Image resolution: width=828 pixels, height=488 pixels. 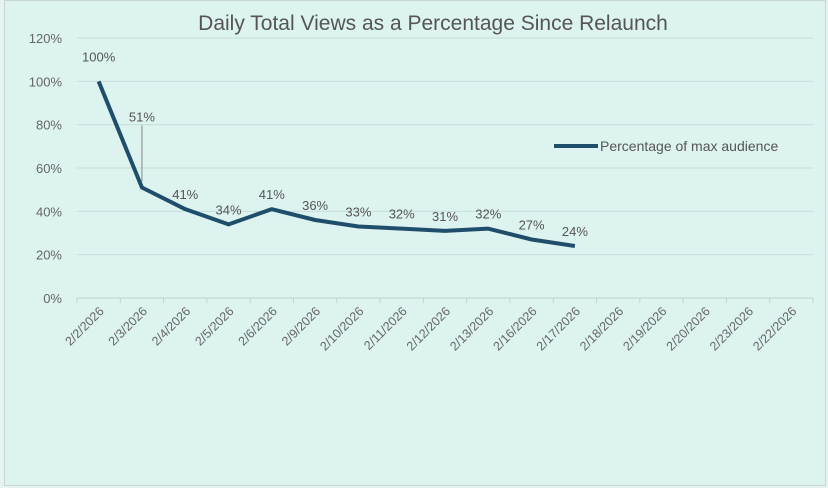 I want to click on data-label: 36%, so click(x=315, y=205).